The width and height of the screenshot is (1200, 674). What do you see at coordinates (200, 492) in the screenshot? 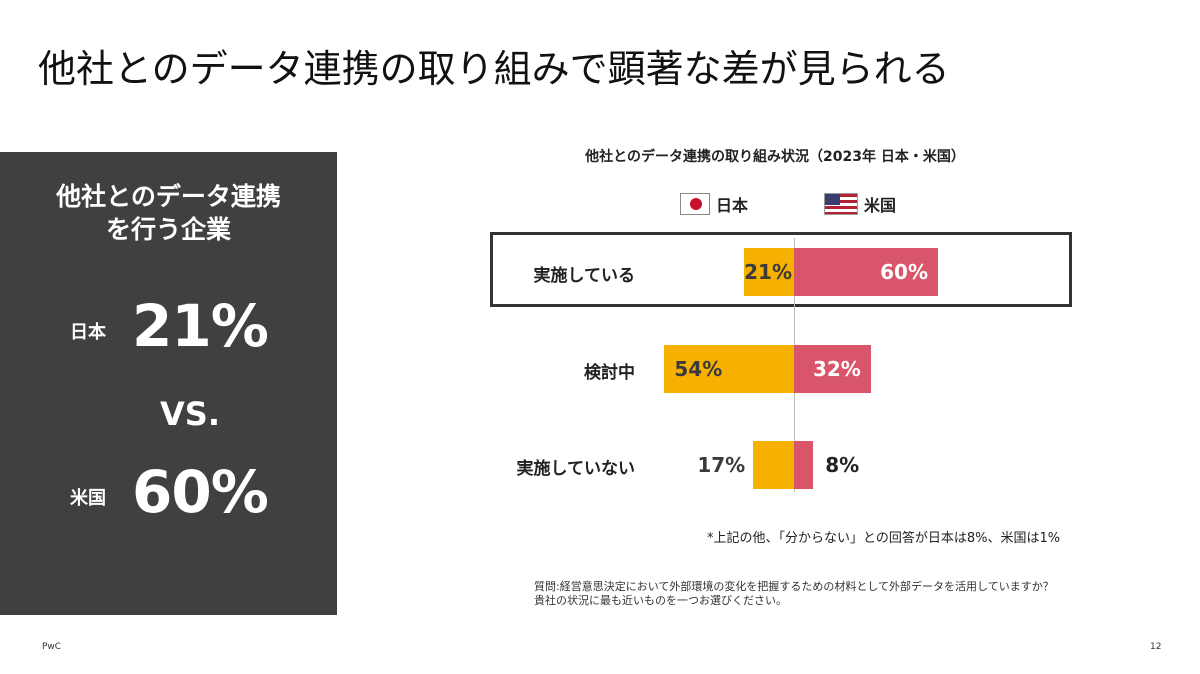
I see `panel-us-value: 60%` at bounding box center [200, 492].